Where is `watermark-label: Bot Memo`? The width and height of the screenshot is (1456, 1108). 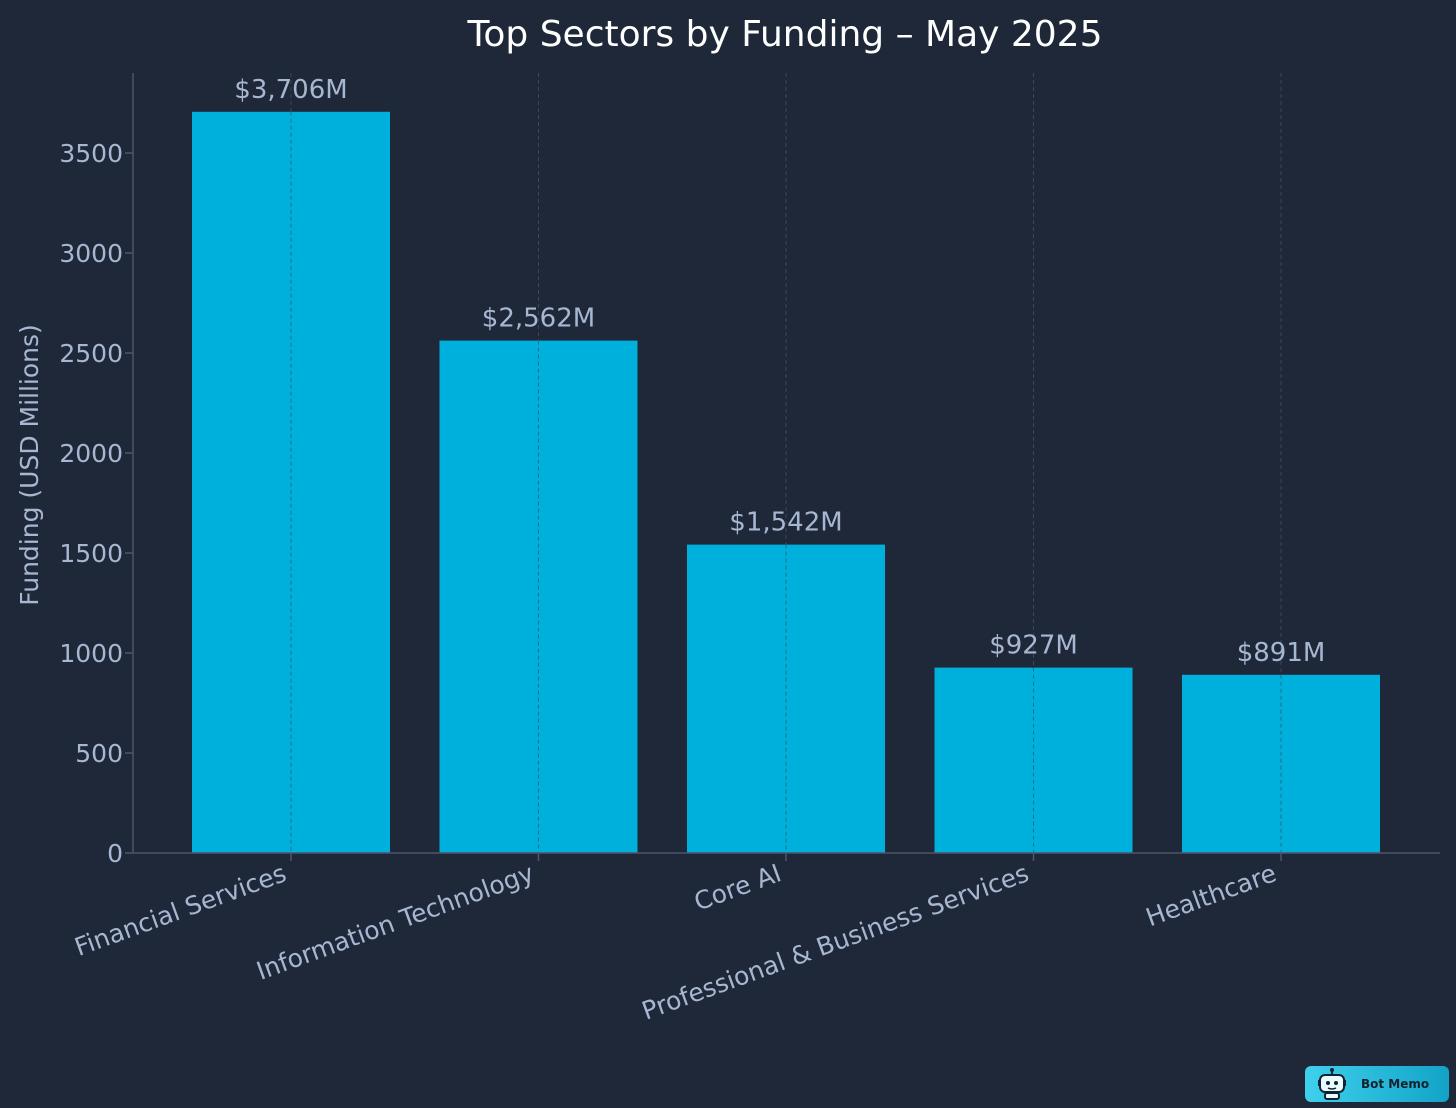 watermark-label: Bot Memo is located at coordinates (1395, 1084).